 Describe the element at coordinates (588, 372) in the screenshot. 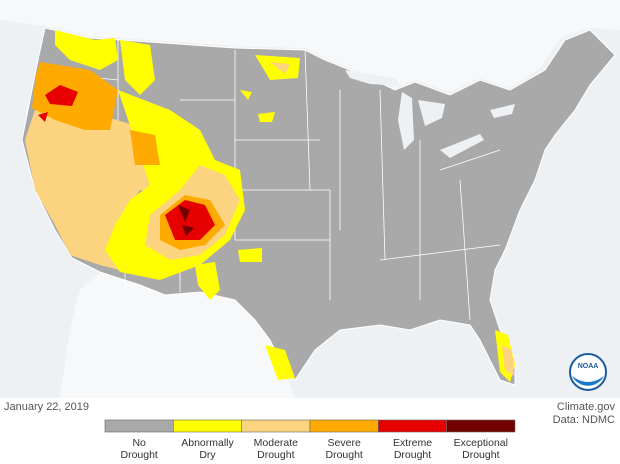

I see `noaa-logo: NOAA` at that location.